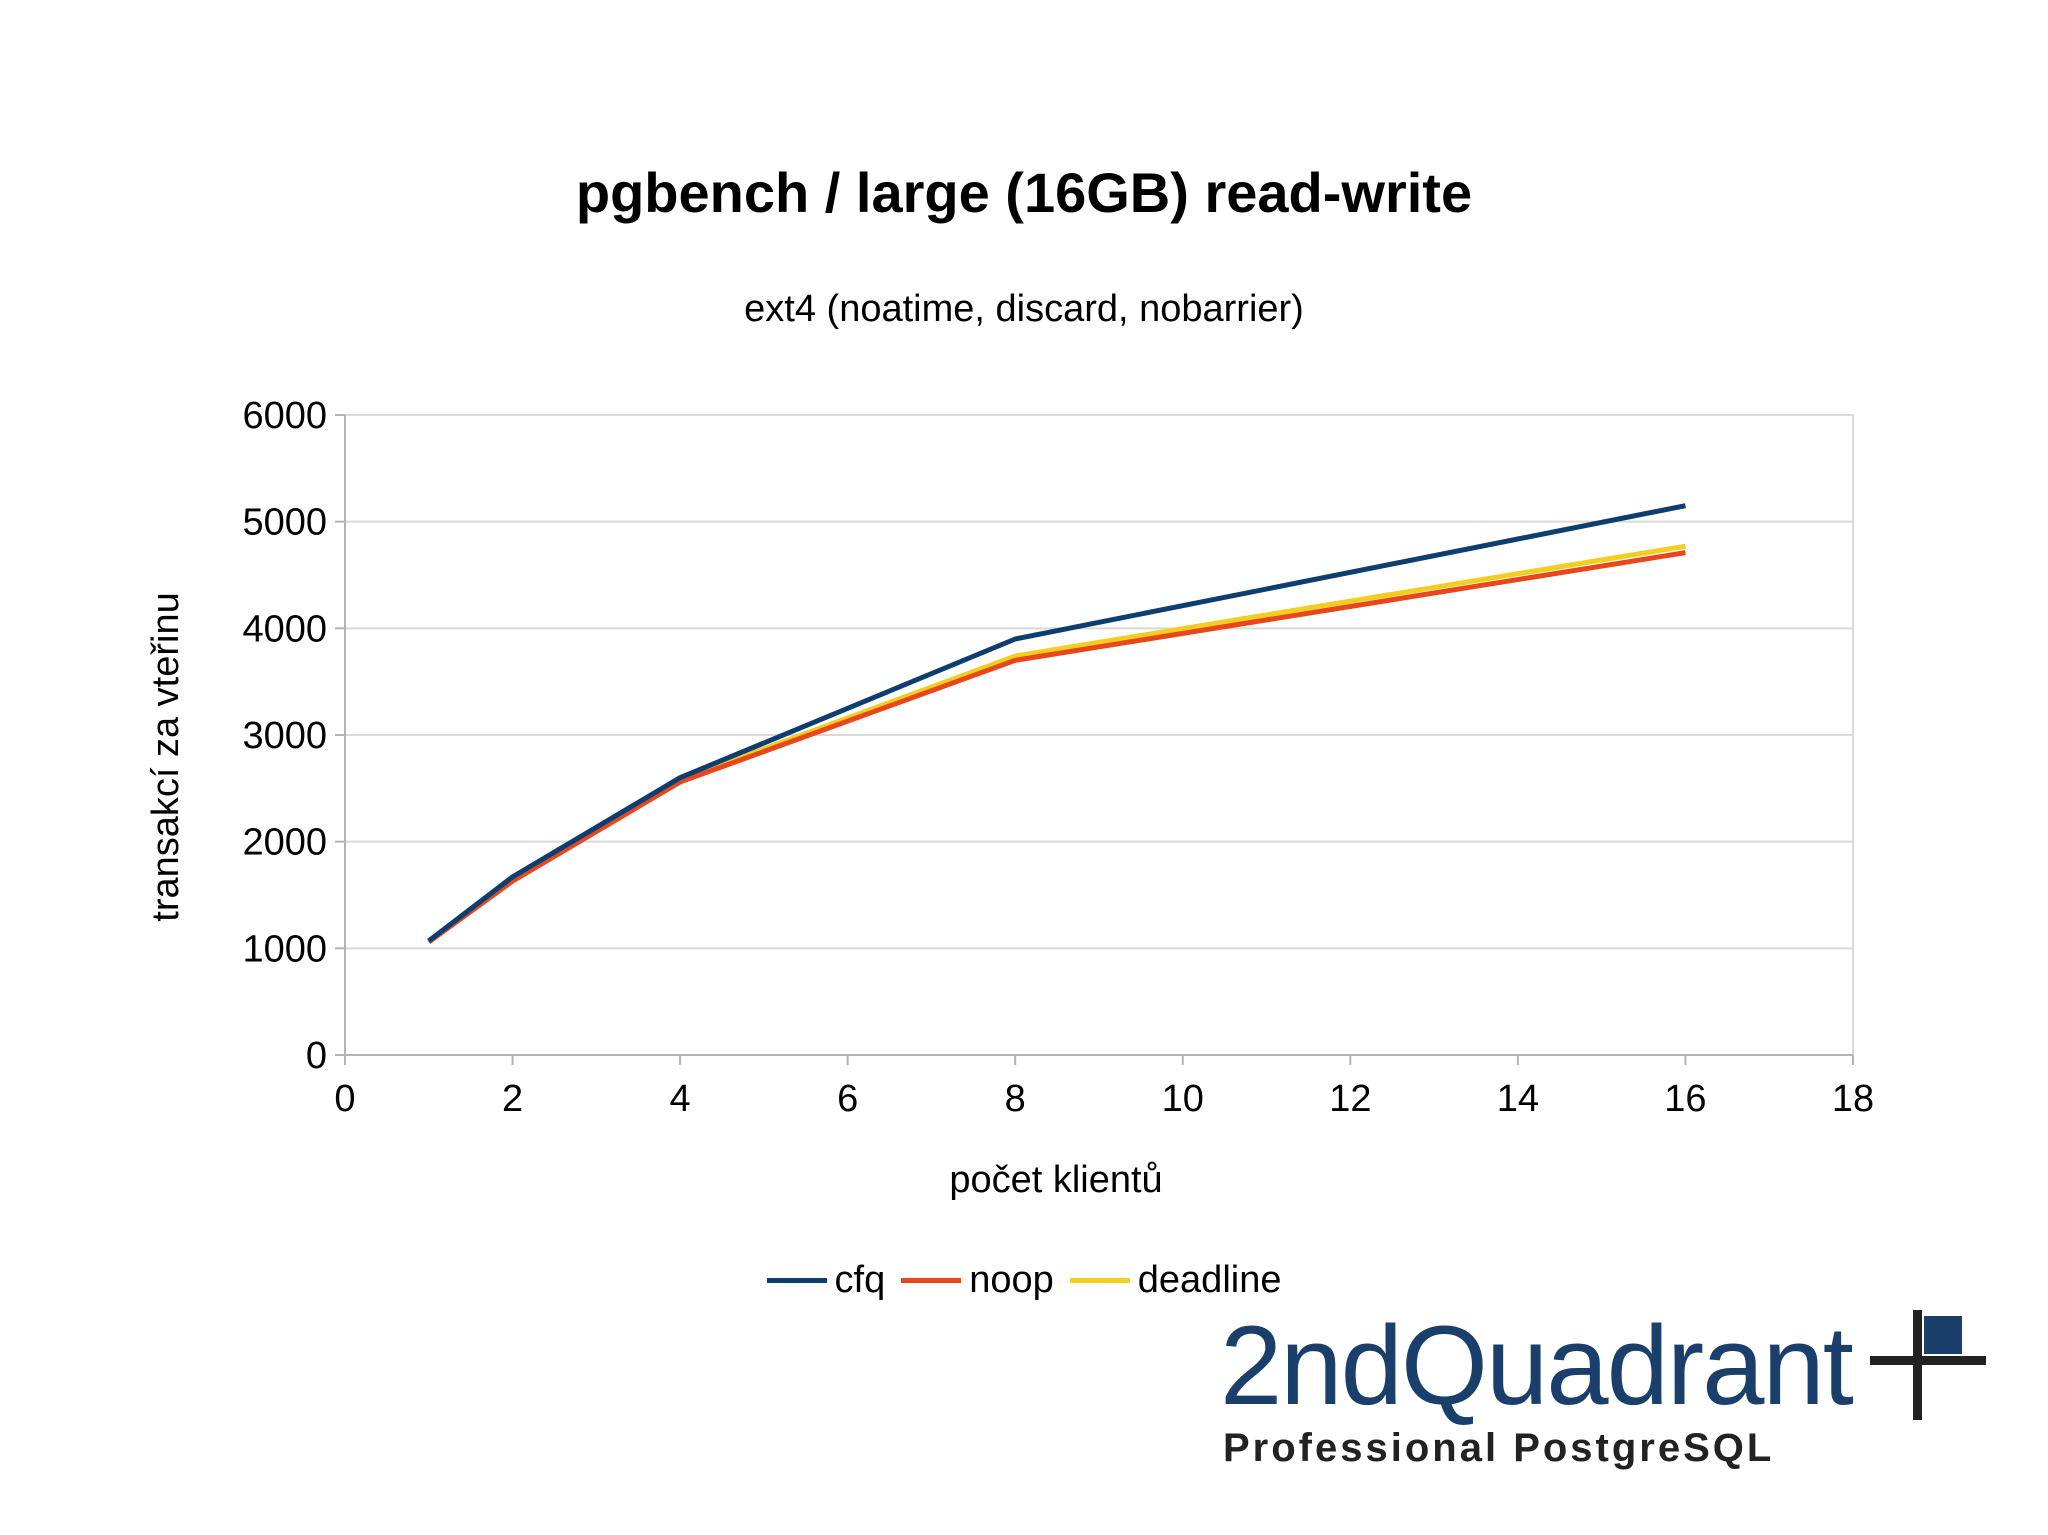 This screenshot has height=1535, width=2048. I want to click on x-tick-label: 12, so click(1350, 1099).